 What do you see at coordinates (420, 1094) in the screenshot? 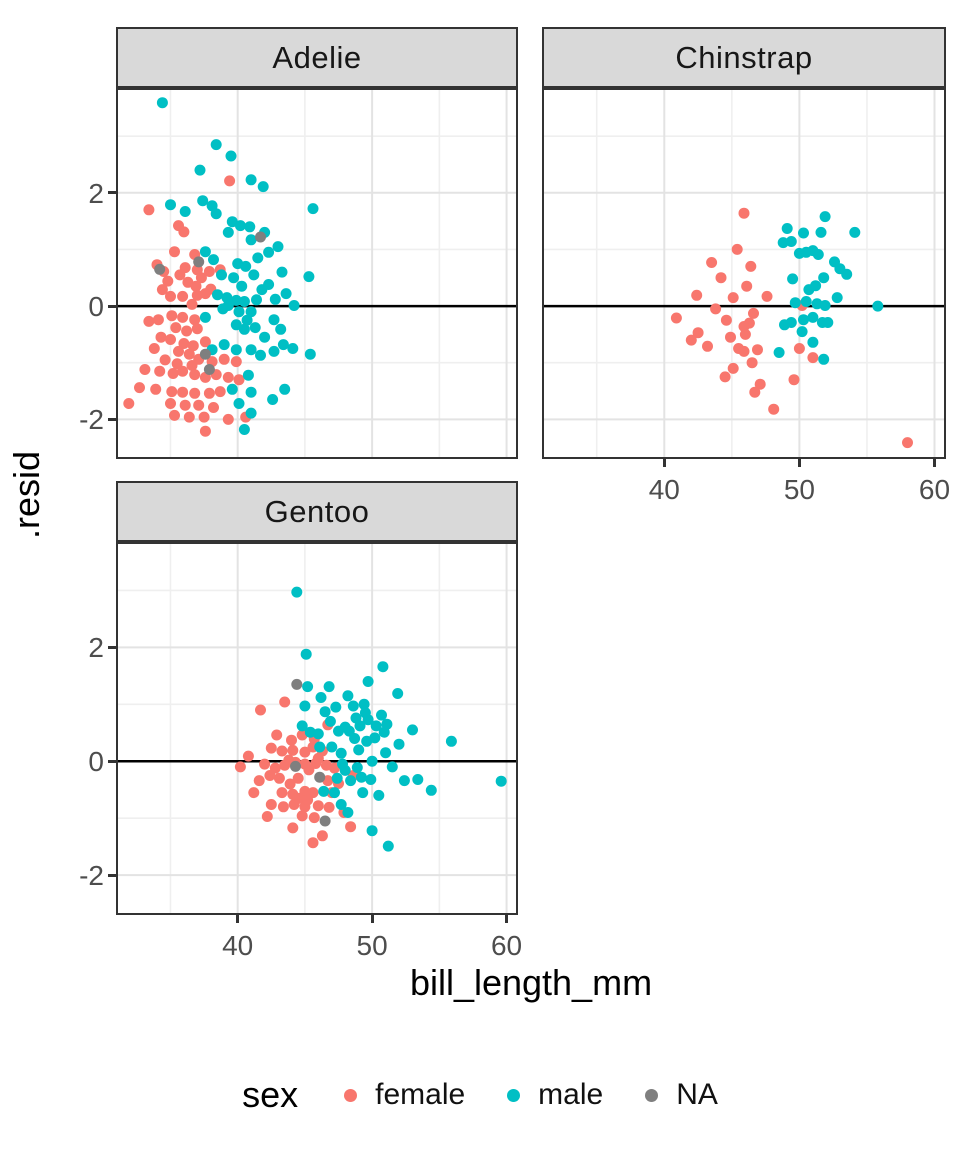
I see `legend-label-female: female` at bounding box center [420, 1094].